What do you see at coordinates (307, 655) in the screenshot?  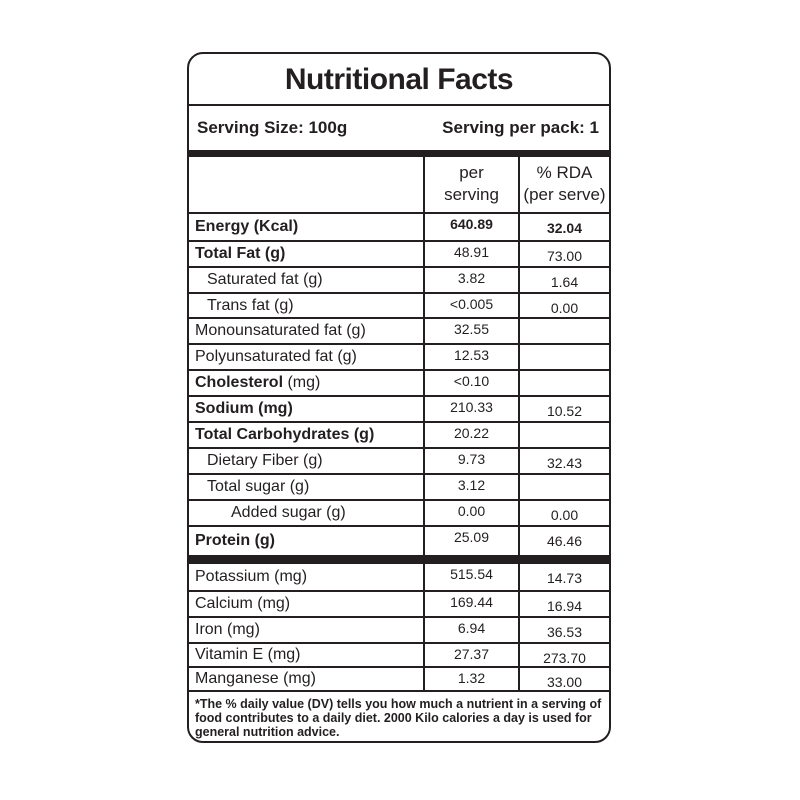 I see `nutrient-name: Vitamin E (mg)` at bounding box center [307, 655].